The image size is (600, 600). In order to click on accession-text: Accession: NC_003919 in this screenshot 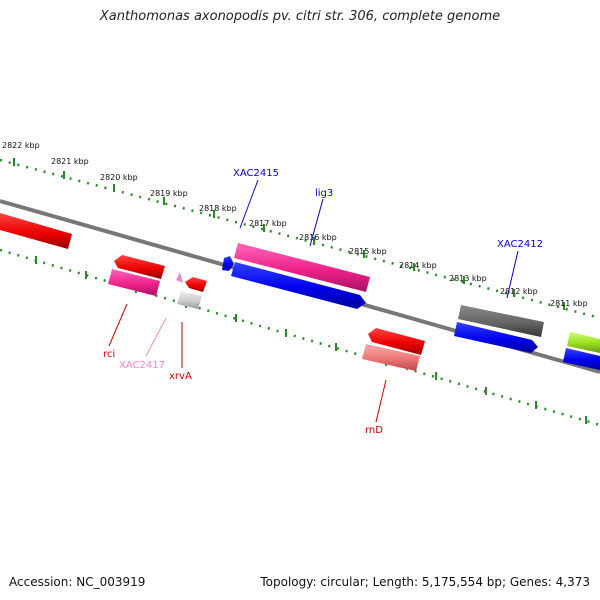, I will do `click(77, 582)`.